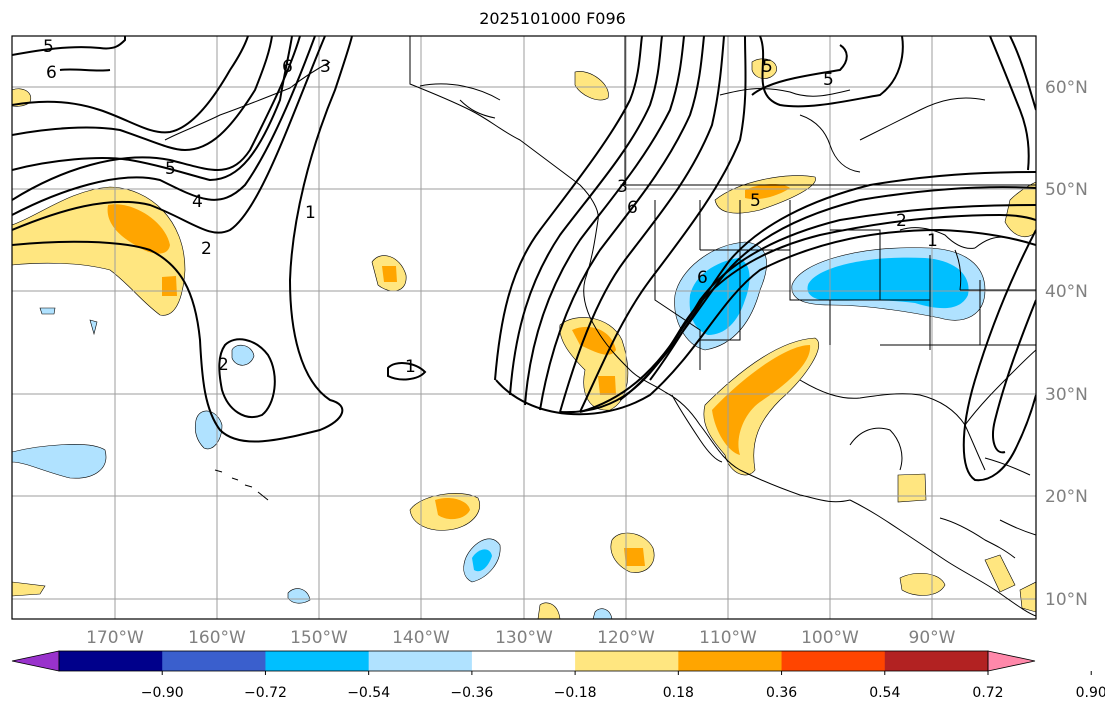 The image size is (1105, 712). What do you see at coordinates (781, 693) in the screenshot?
I see `colorbar-tick-label: 0.36` at bounding box center [781, 693].